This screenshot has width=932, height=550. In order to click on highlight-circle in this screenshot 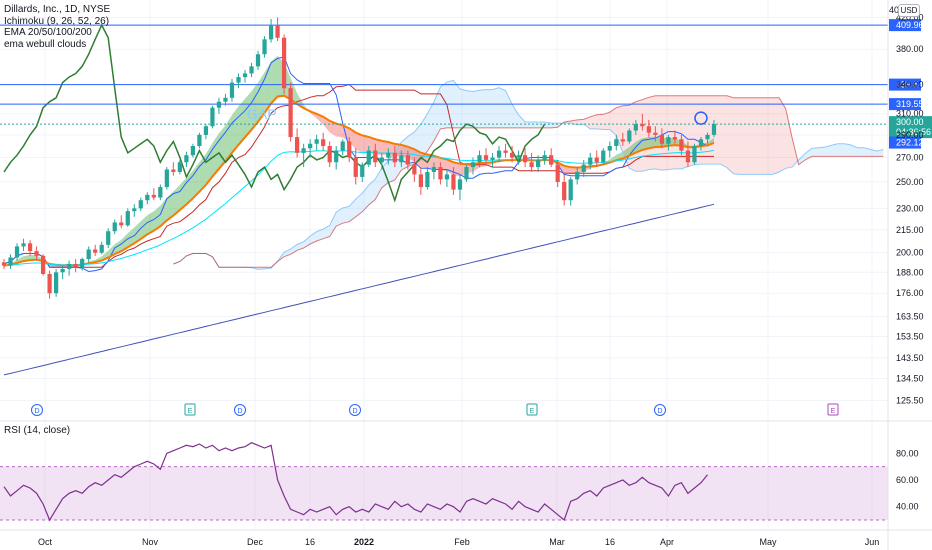, I will do `click(701, 118)`.